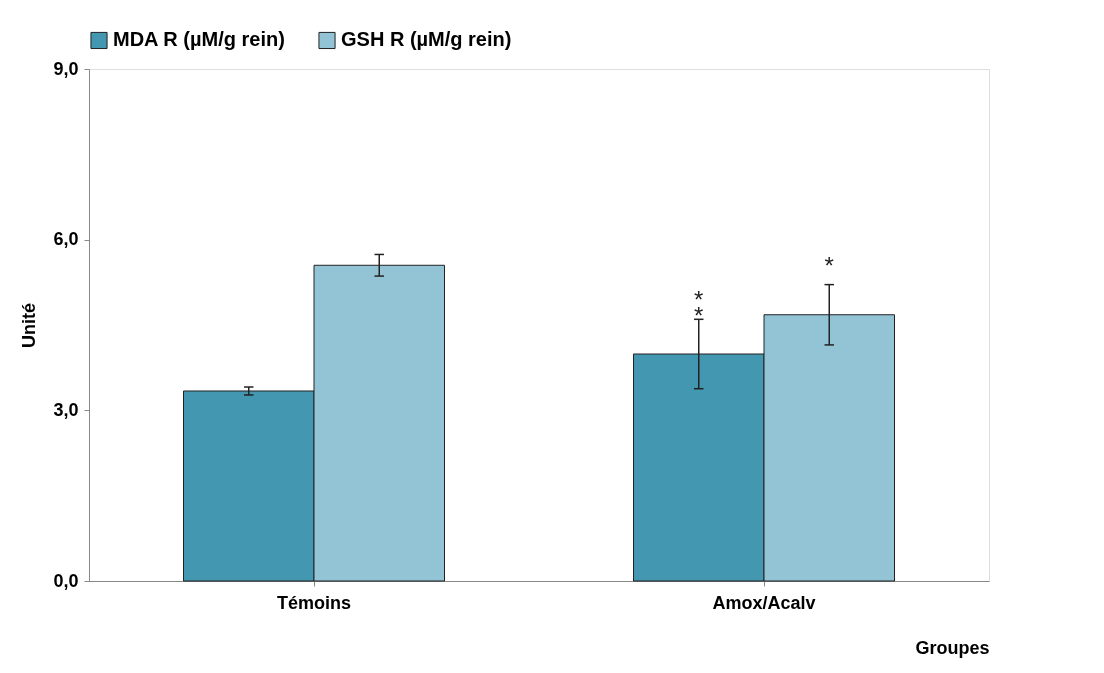 This screenshot has width=1104, height=673. Describe the element at coordinates (199, 39) in the screenshot. I see `legend-label: MDA R (µM/g rein)` at that location.